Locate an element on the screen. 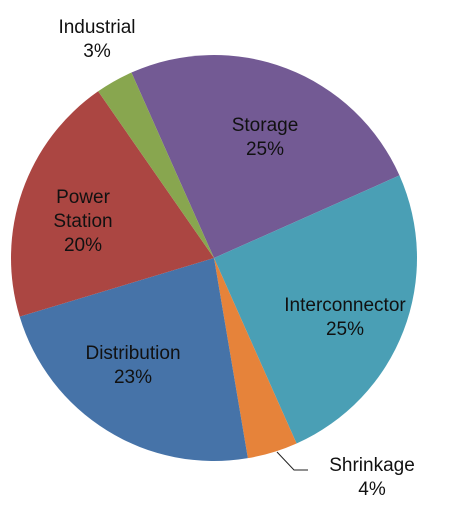 The image size is (457, 505). slice-label: Shrinkage 4% is located at coordinates (372, 478).